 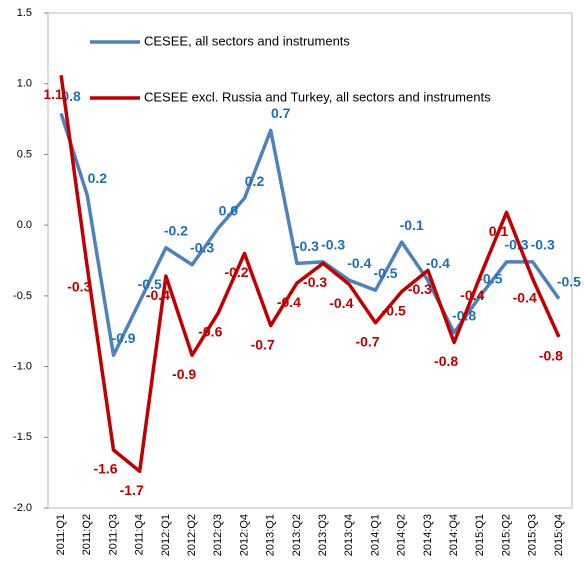 What do you see at coordinates (105, 469) in the screenshot?
I see `data-label: -1.6` at bounding box center [105, 469].